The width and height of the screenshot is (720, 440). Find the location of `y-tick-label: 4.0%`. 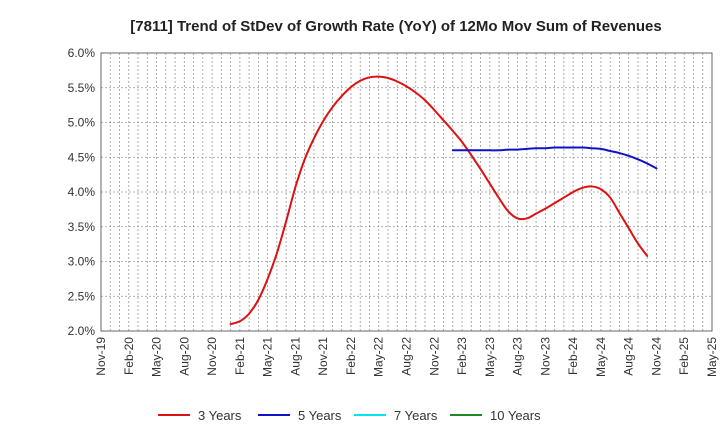

y-tick-label: 4.0% is located at coordinates (82, 192).